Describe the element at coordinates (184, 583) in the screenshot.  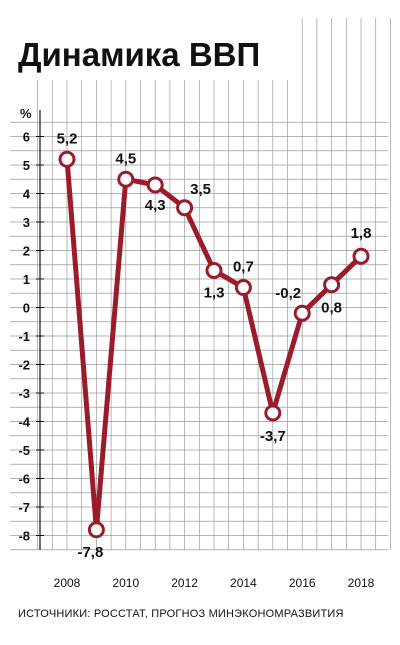
I see `x-tick-label: 2012` at that location.